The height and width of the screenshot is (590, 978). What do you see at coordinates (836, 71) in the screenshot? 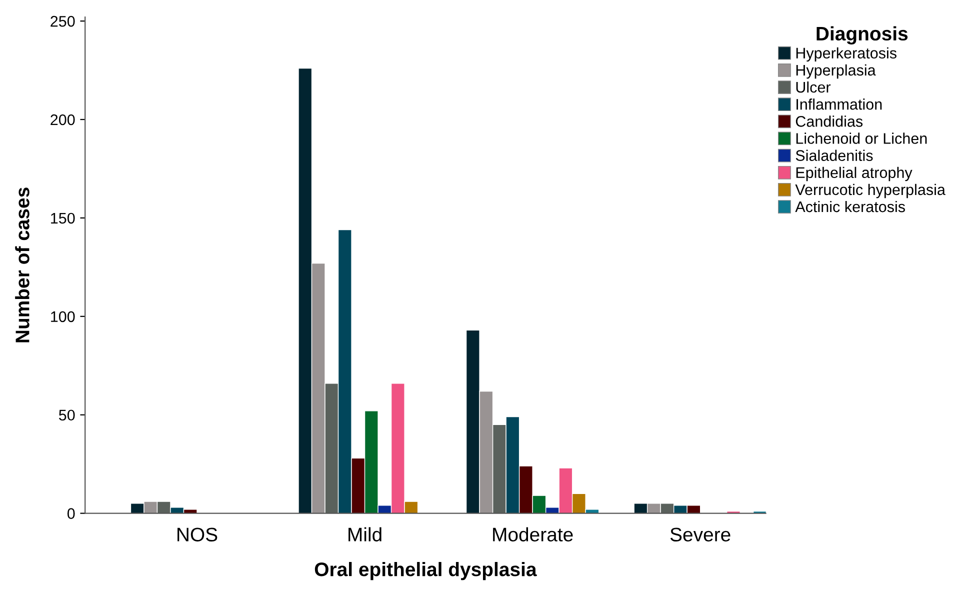
I see `legend-label: Hyperplasia` at bounding box center [836, 71].